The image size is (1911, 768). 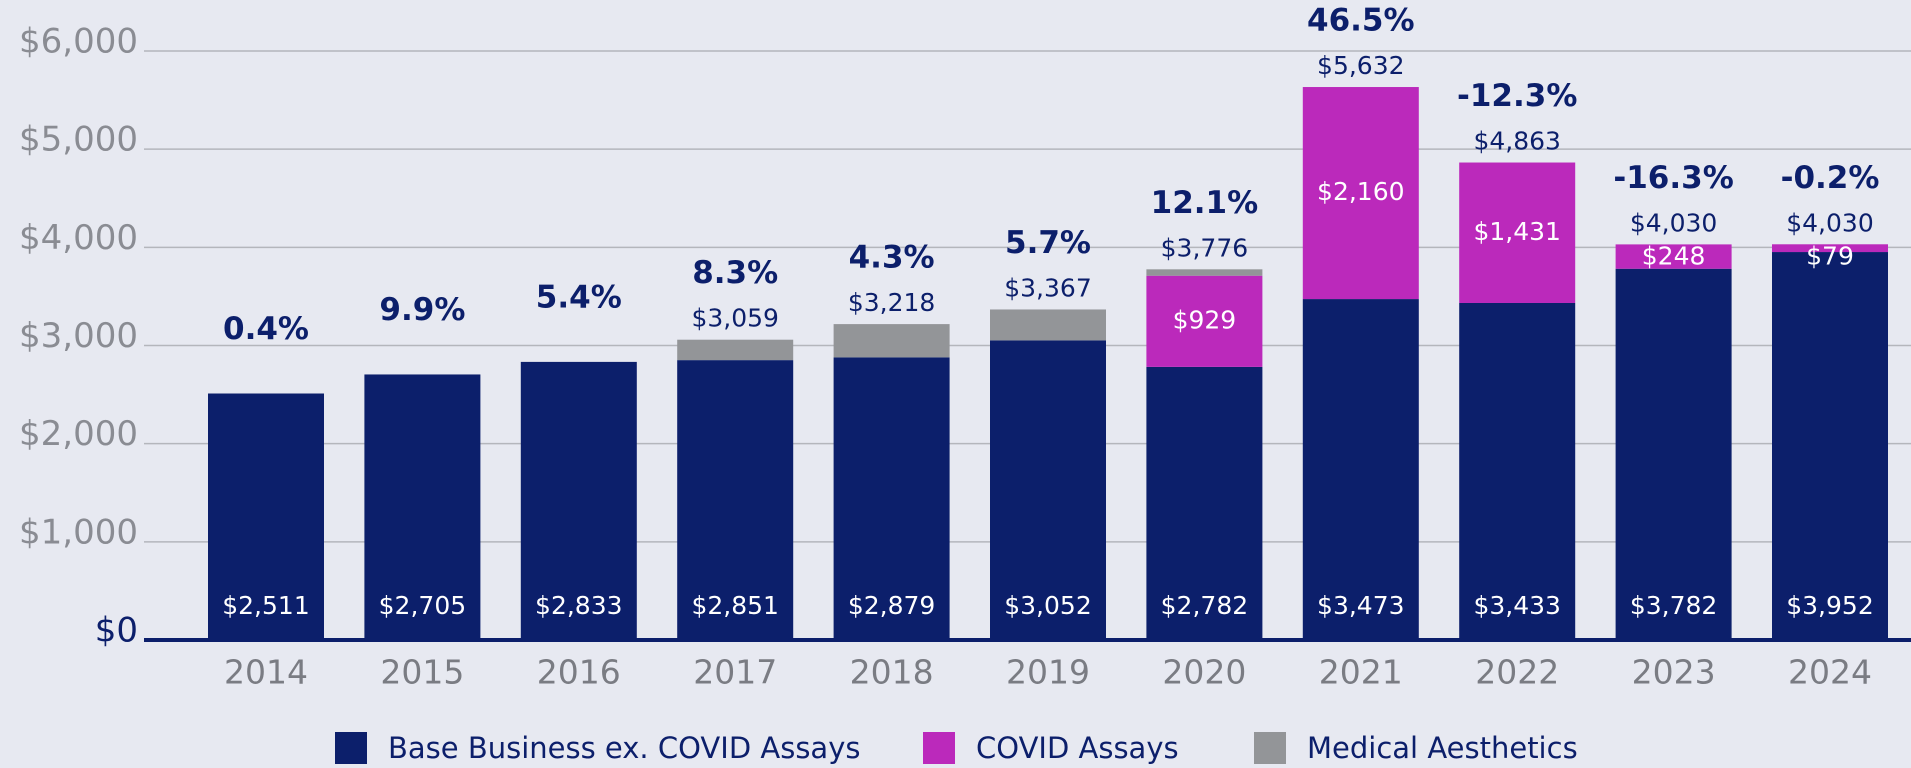 I want to click on x-tick-label: 2018, so click(x=892, y=672).